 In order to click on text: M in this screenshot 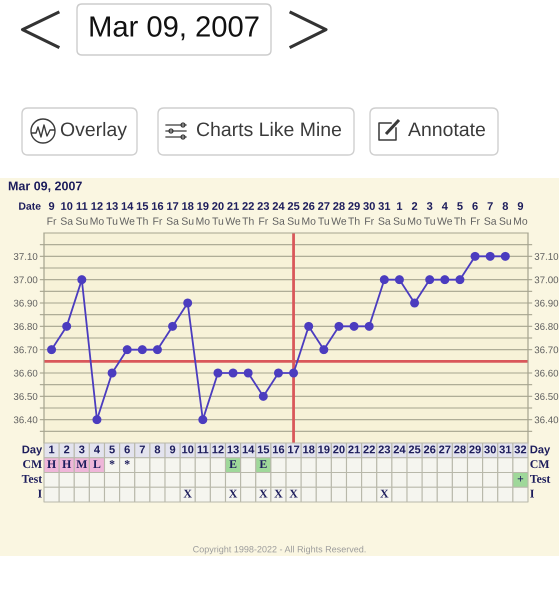, I will do `click(82, 464)`.